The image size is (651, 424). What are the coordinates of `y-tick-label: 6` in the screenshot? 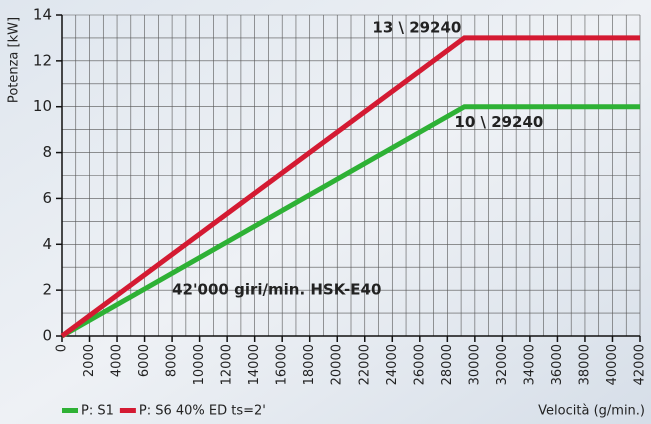 It's located at (47, 198).